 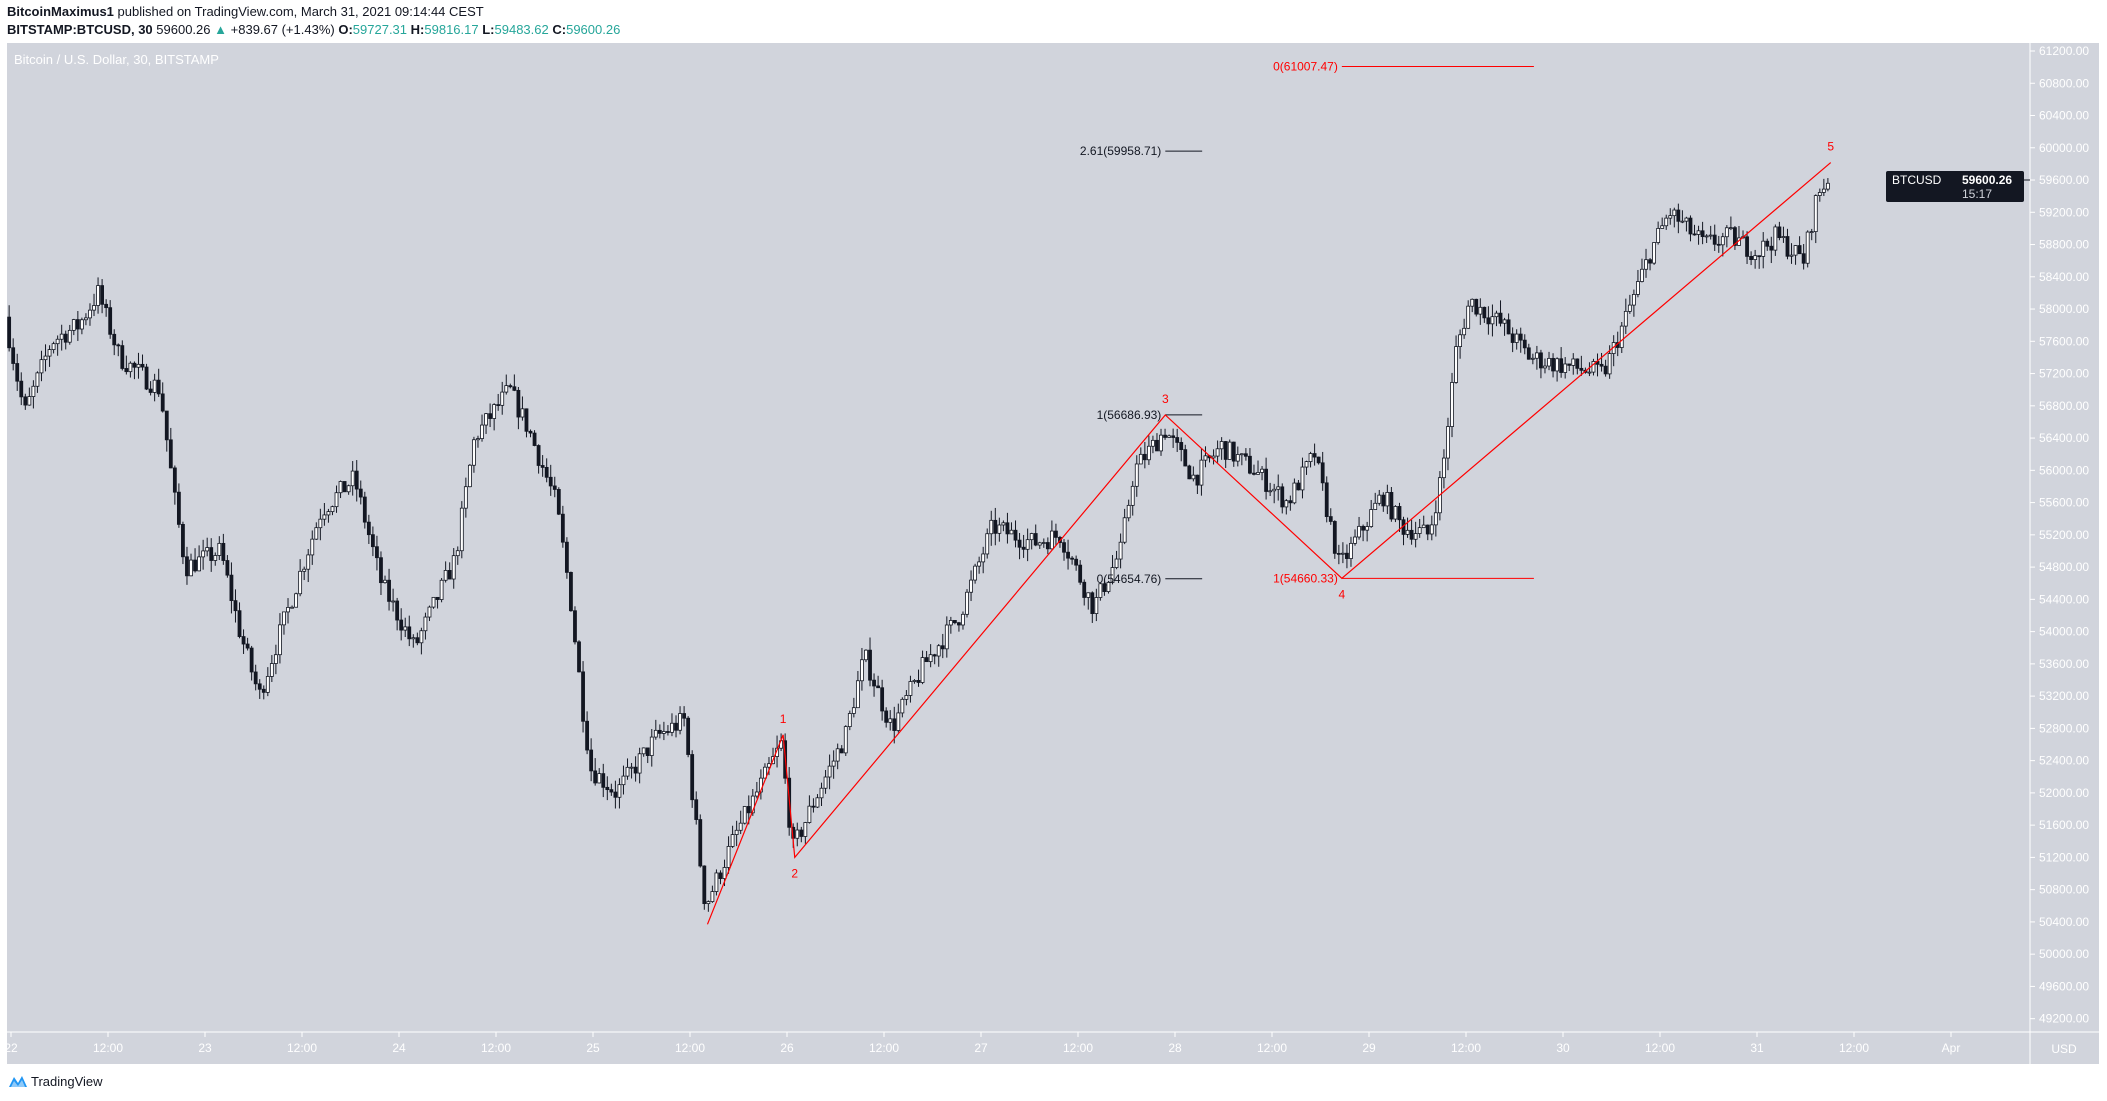 I want to click on close-value: 59600.26, so click(x=593, y=29).